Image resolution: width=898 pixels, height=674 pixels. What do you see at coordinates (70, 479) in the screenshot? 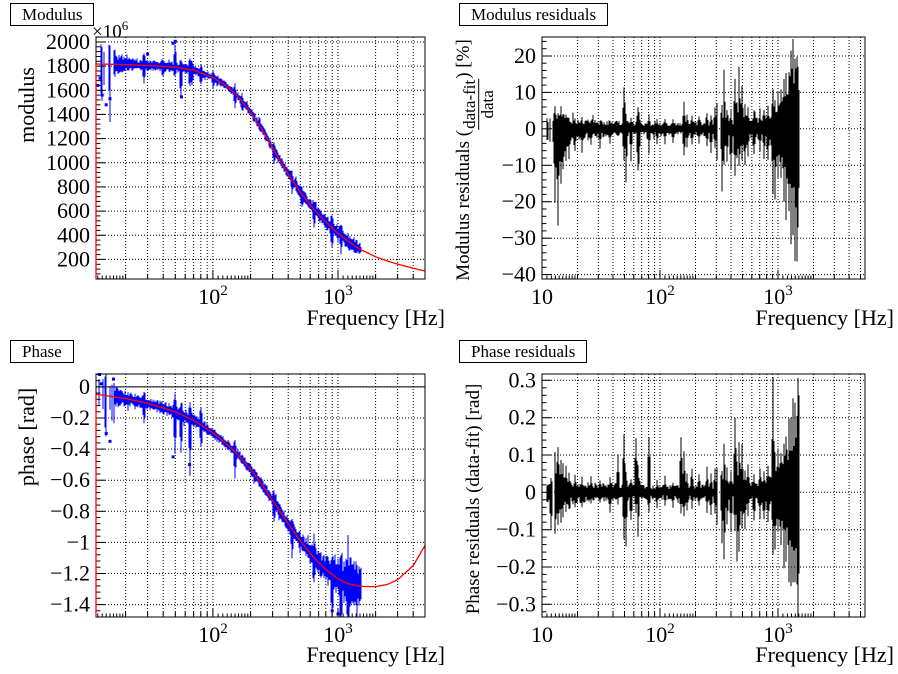
I see `svg-text: −0.6` at bounding box center [70, 479].